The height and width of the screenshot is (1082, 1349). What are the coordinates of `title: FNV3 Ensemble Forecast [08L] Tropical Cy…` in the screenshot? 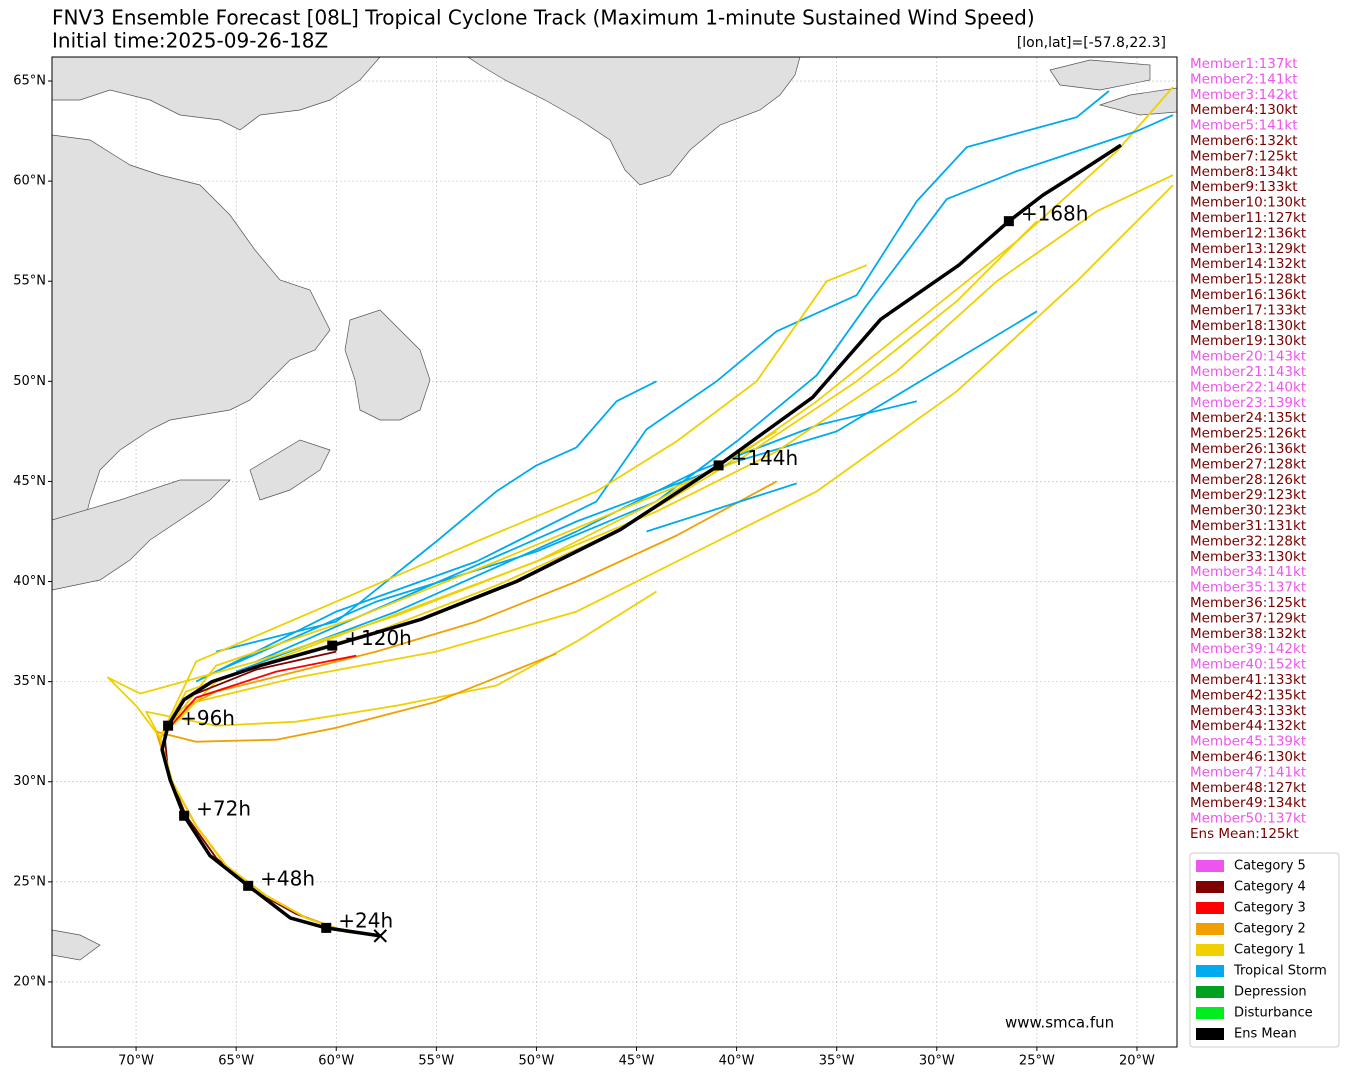 It's located at (543, 18).